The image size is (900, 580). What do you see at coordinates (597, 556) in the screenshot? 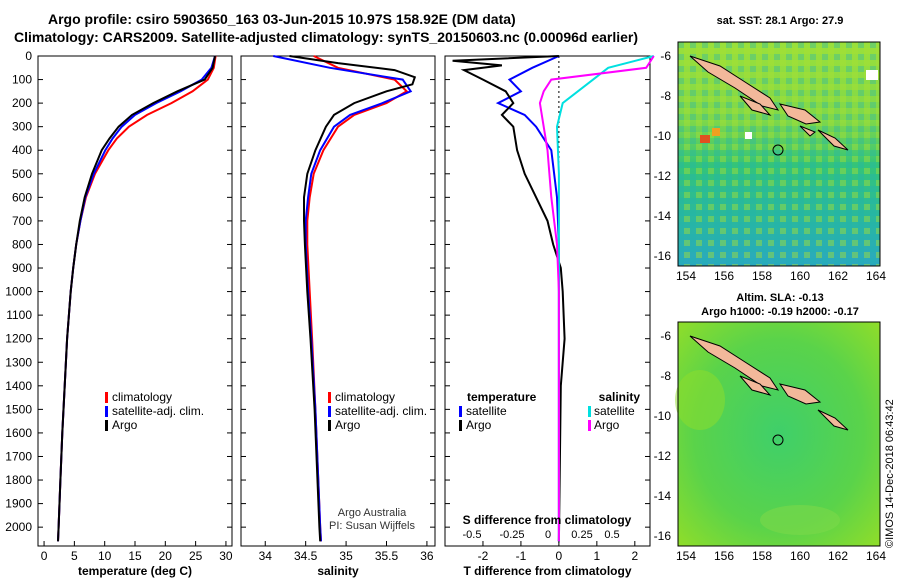
I see `x-tick-label: 1` at bounding box center [597, 556].